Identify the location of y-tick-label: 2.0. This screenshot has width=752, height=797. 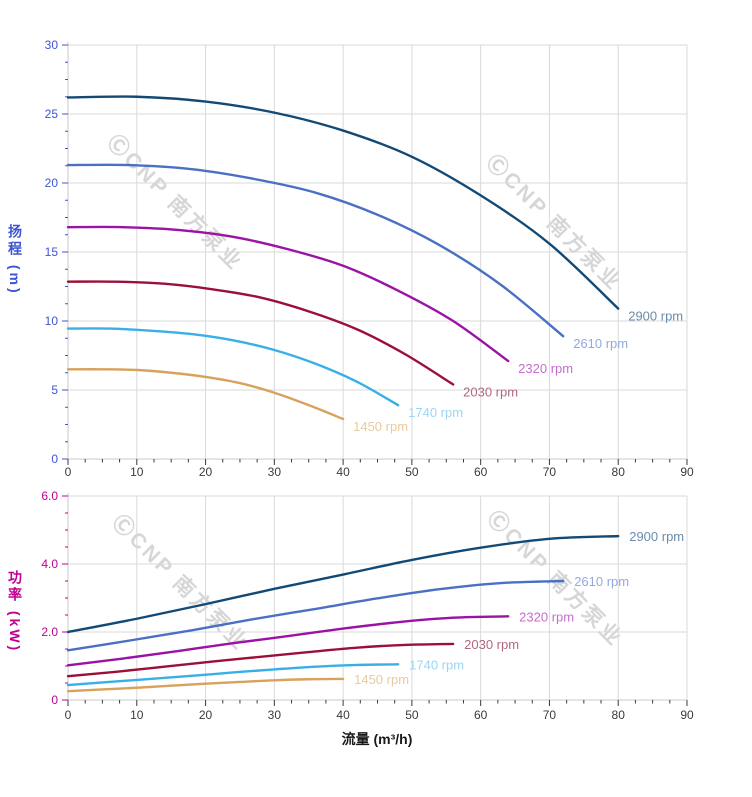
(49, 632).